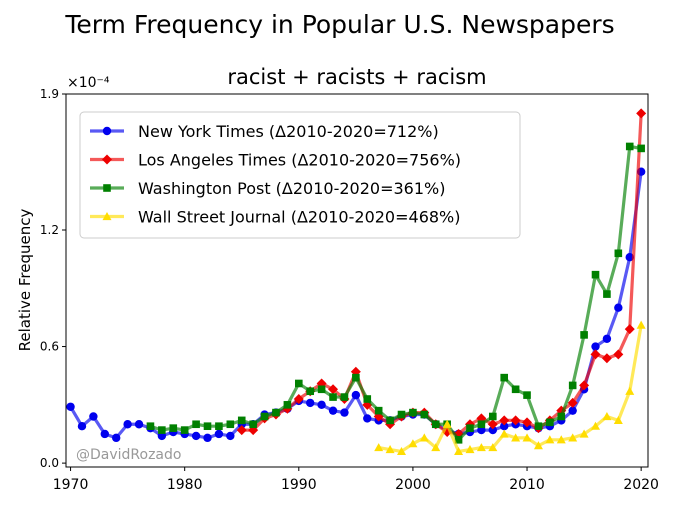  I want to click on x-tick-label-2: 1990, so click(299, 485).